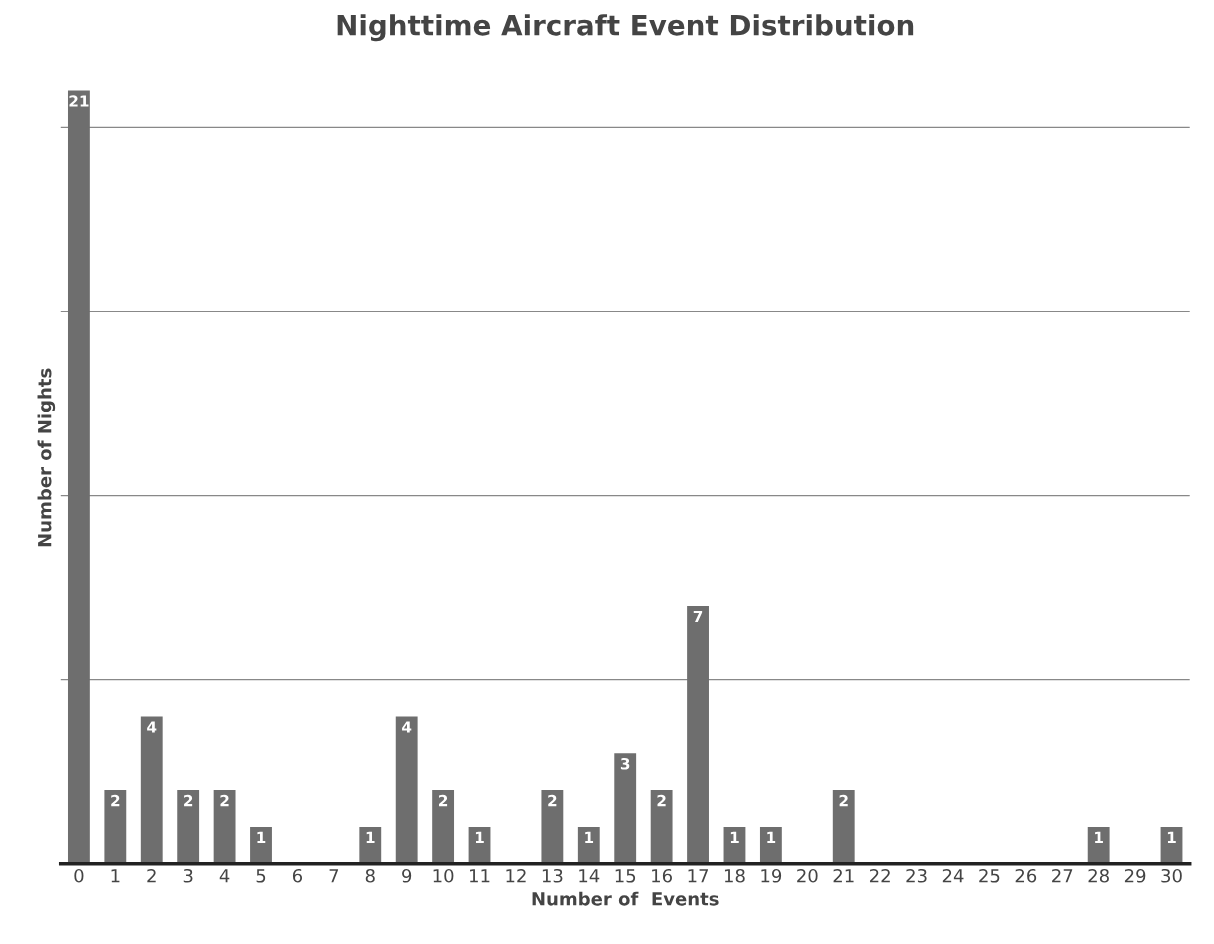  Describe the element at coordinates (734, 875) in the screenshot. I see `x-tick-label: 18` at that location.